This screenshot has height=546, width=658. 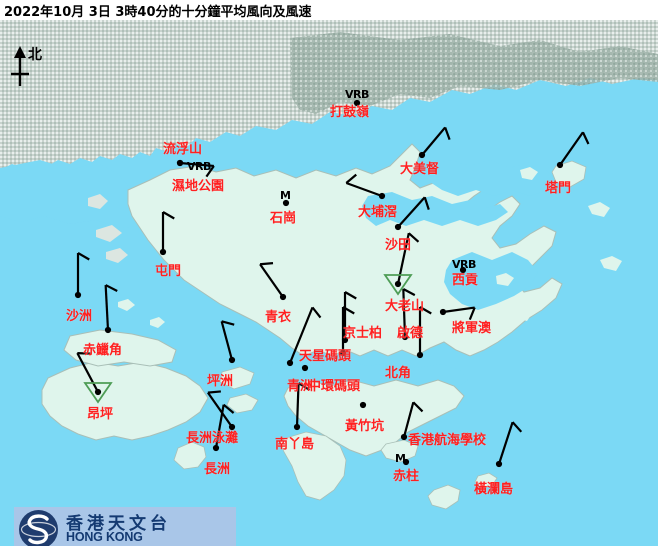 What do you see at coordinates (118, 524) in the screenshot?
I see `hko-name-cn: 香港天文台` at bounding box center [118, 524].